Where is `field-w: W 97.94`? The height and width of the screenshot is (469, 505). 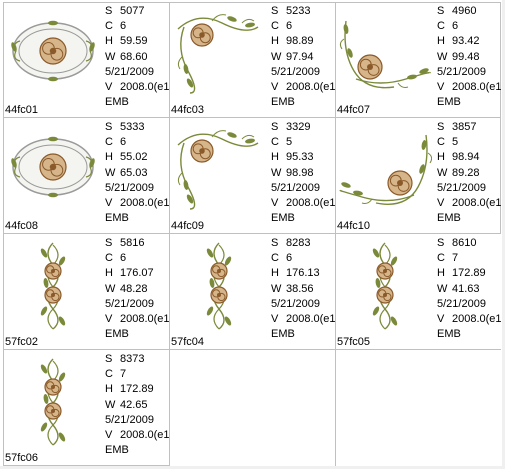
field-w: W 97.94 is located at coordinates (303, 57).